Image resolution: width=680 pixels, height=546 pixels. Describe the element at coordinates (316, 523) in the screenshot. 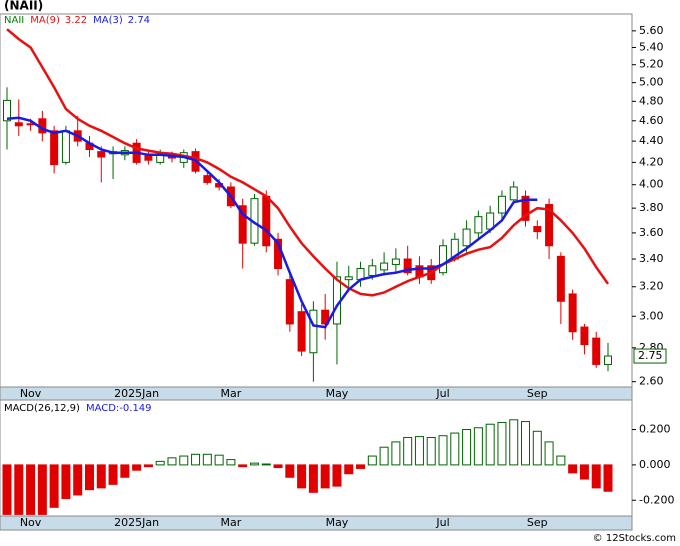

I see `x-axis-strip` at that location.